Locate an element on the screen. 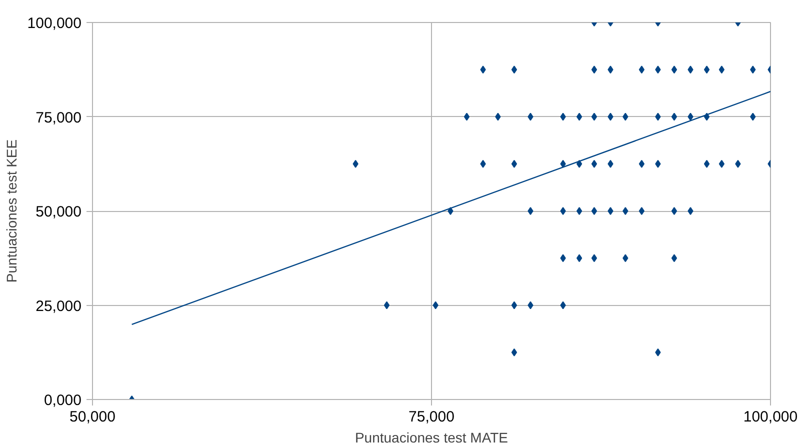 The height and width of the screenshot is (448, 806). y-axis-title: Puntuaciones test KEE is located at coordinates (11, 211).